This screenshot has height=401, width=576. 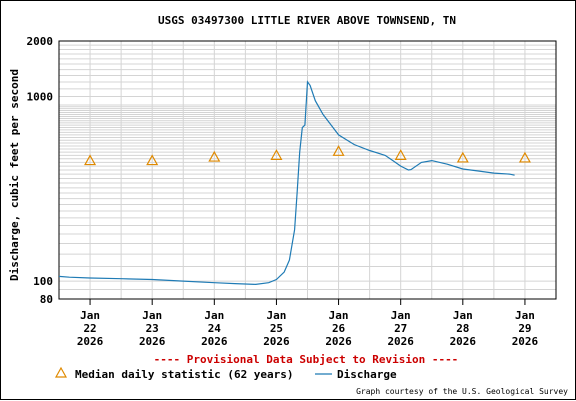 What do you see at coordinates (400, 328) in the screenshot?
I see `x-tick-day-5: 27` at bounding box center [400, 328].